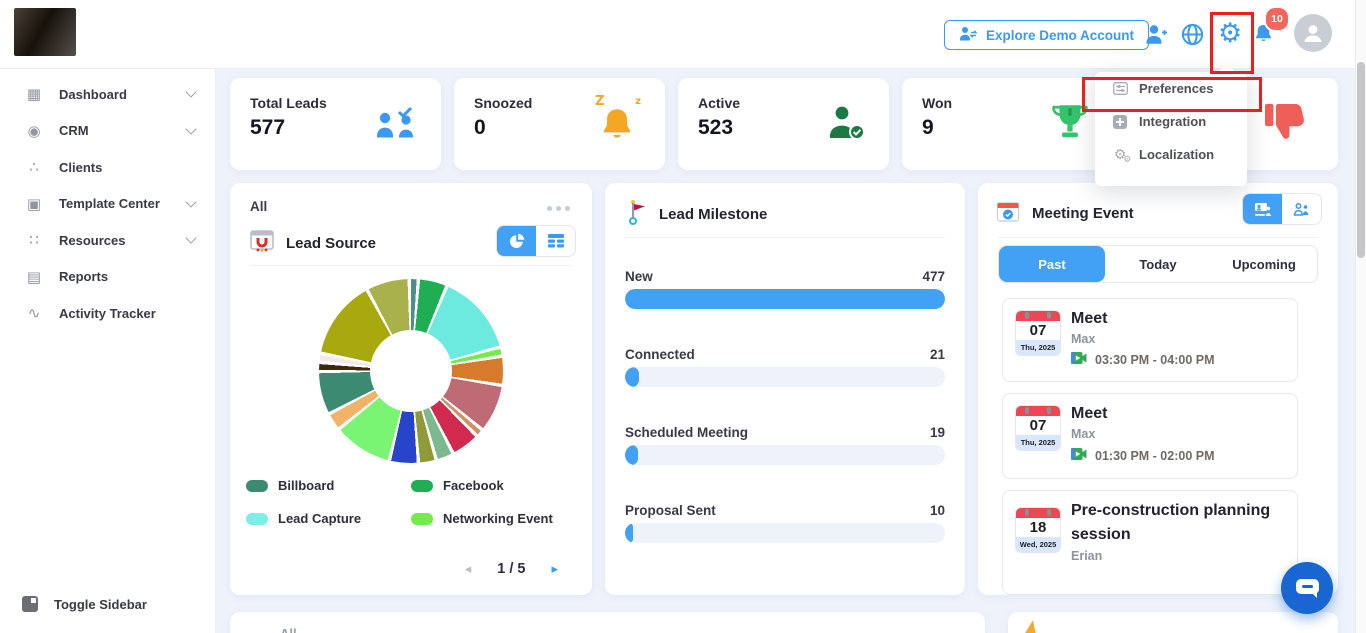 This screenshot has width=1366, height=633. Describe the element at coordinates (933, 276) in the screenshot. I see `milestone-value: 477` at that location.